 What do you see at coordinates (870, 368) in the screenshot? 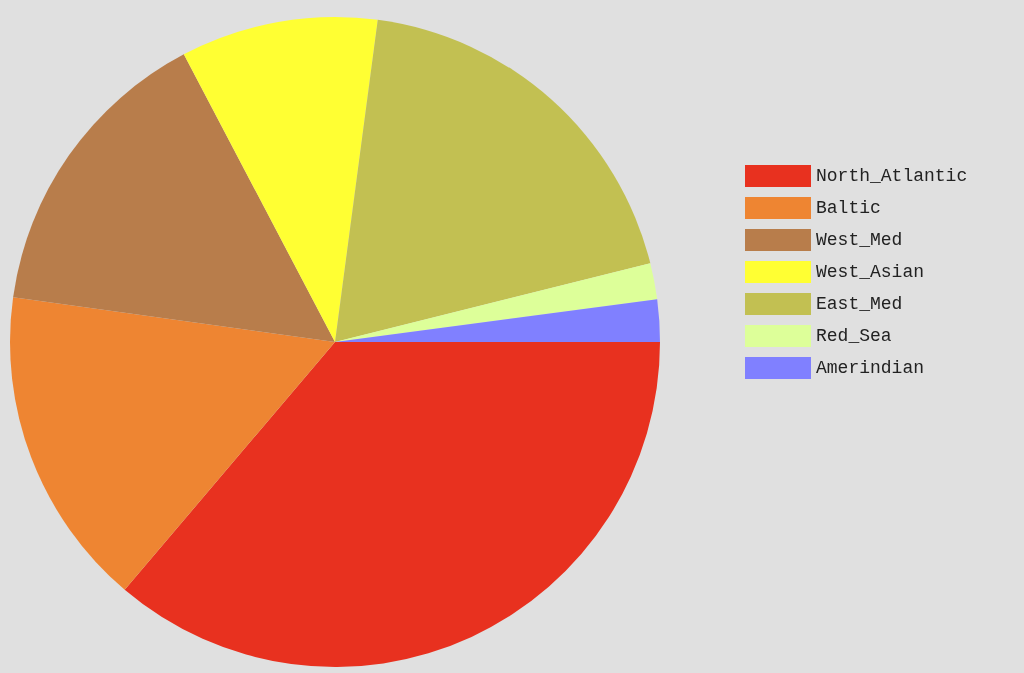
I see `legend-label: Amerindian` at bounding box center [870, 368].